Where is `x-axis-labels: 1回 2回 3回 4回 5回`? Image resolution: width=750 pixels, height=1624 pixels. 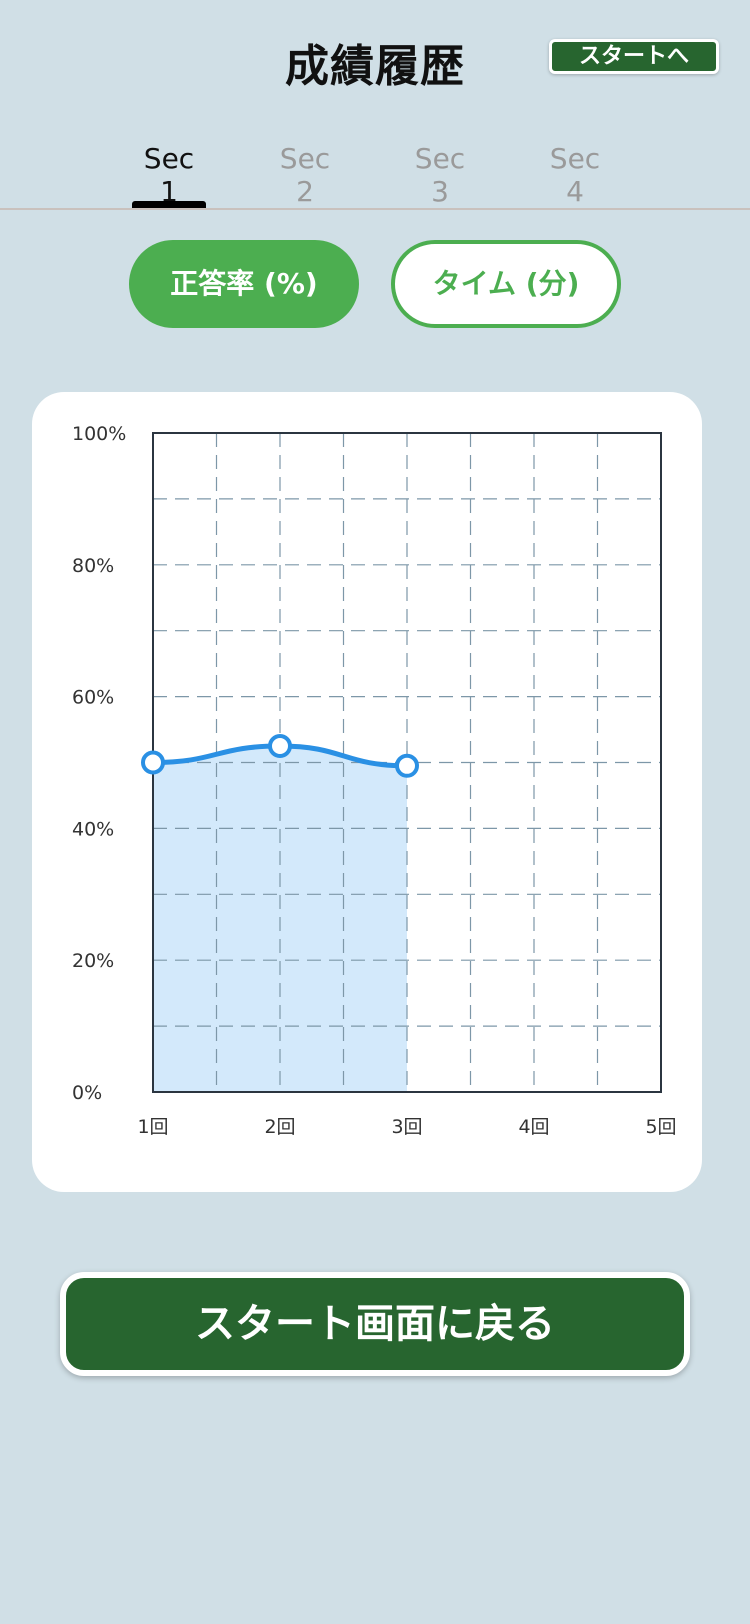 x-axis-labels: 1回 2回 3回 4回 5回 is located at coordinates (406, 1127).